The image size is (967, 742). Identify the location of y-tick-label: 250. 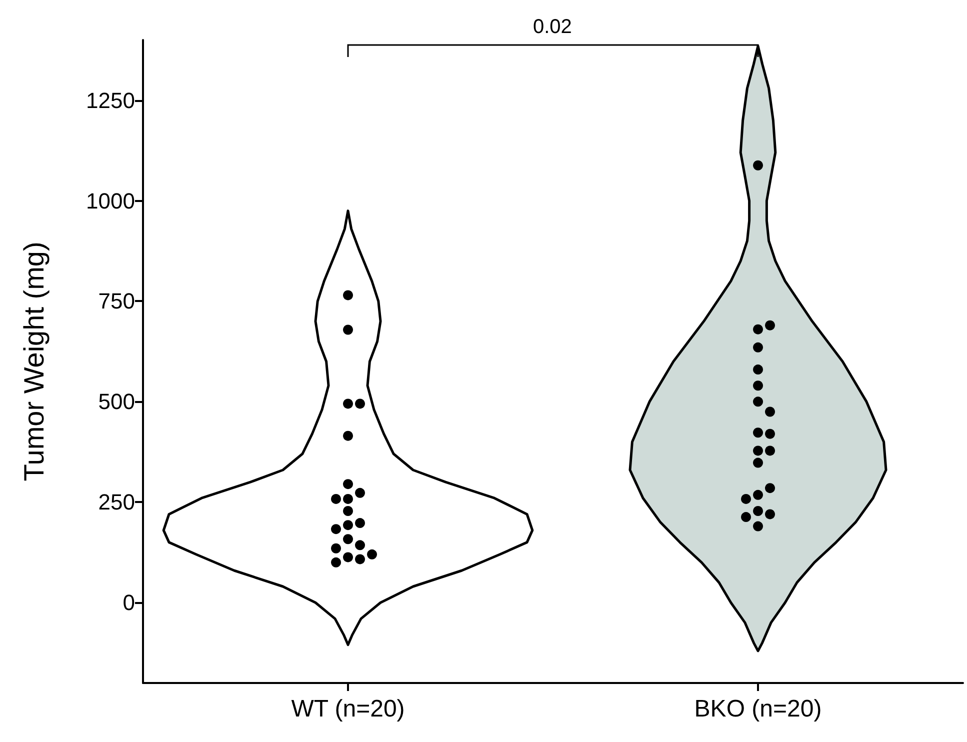
(116, 502).